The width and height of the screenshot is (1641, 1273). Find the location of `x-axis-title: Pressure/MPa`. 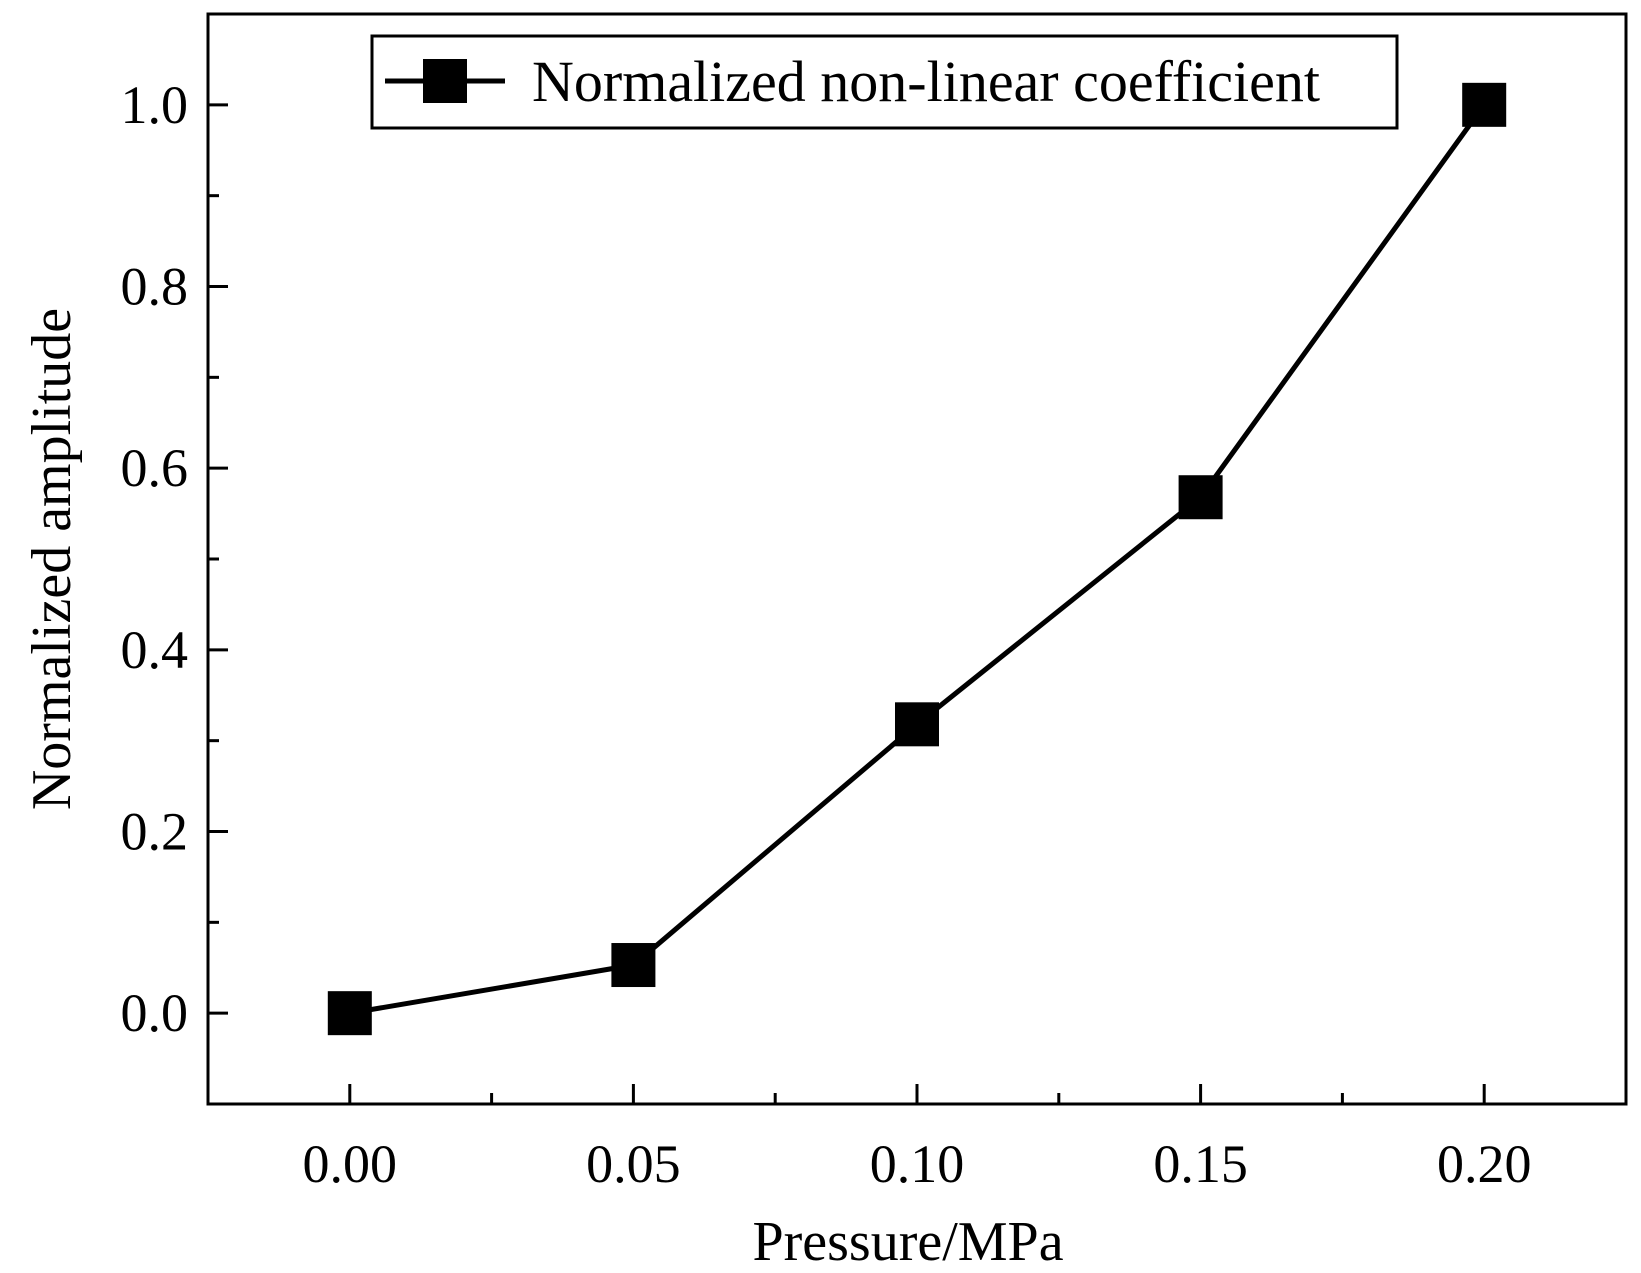

x-axis-title: Pressure/MPa is located at coordinates (907, 1242).